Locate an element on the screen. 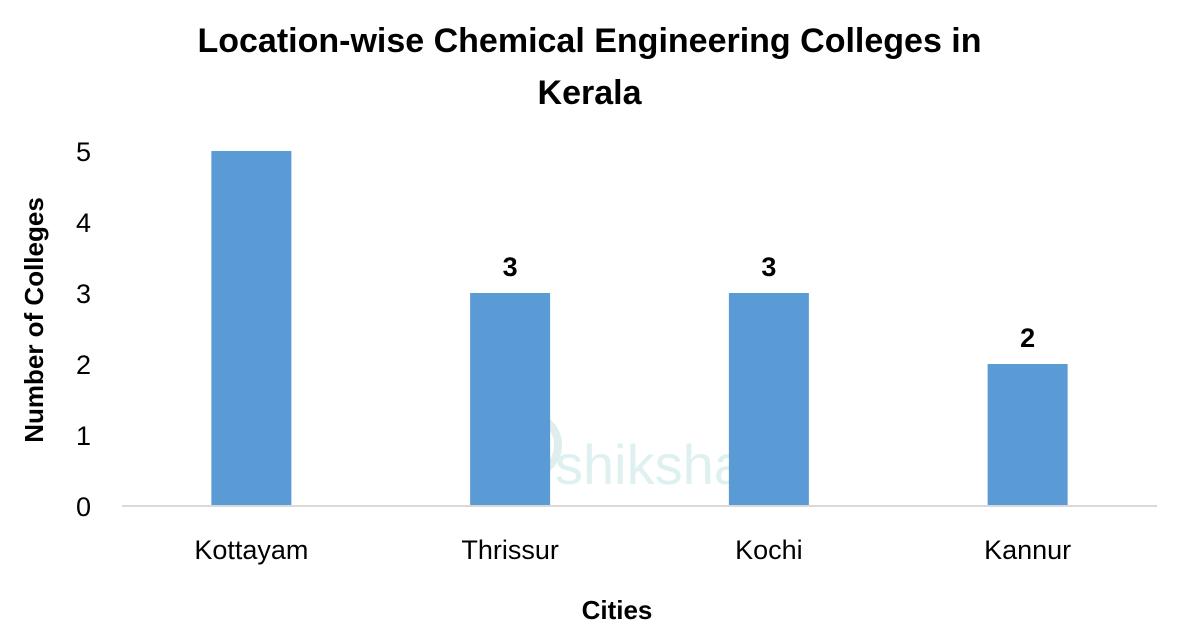  y-tick-label: 1 is located at coordinates (83, 436).